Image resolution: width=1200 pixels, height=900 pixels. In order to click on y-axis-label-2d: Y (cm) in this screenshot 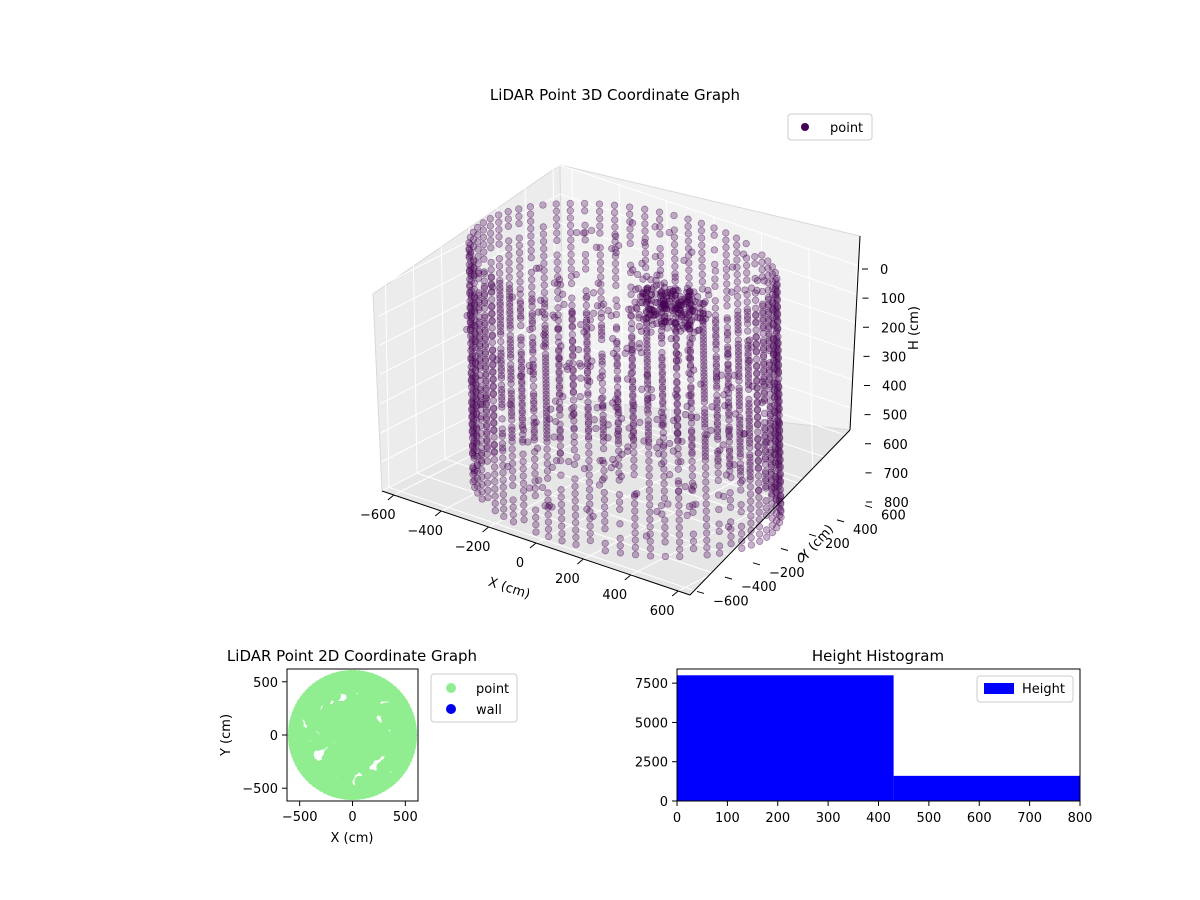, I will do `click(226, 735)`.